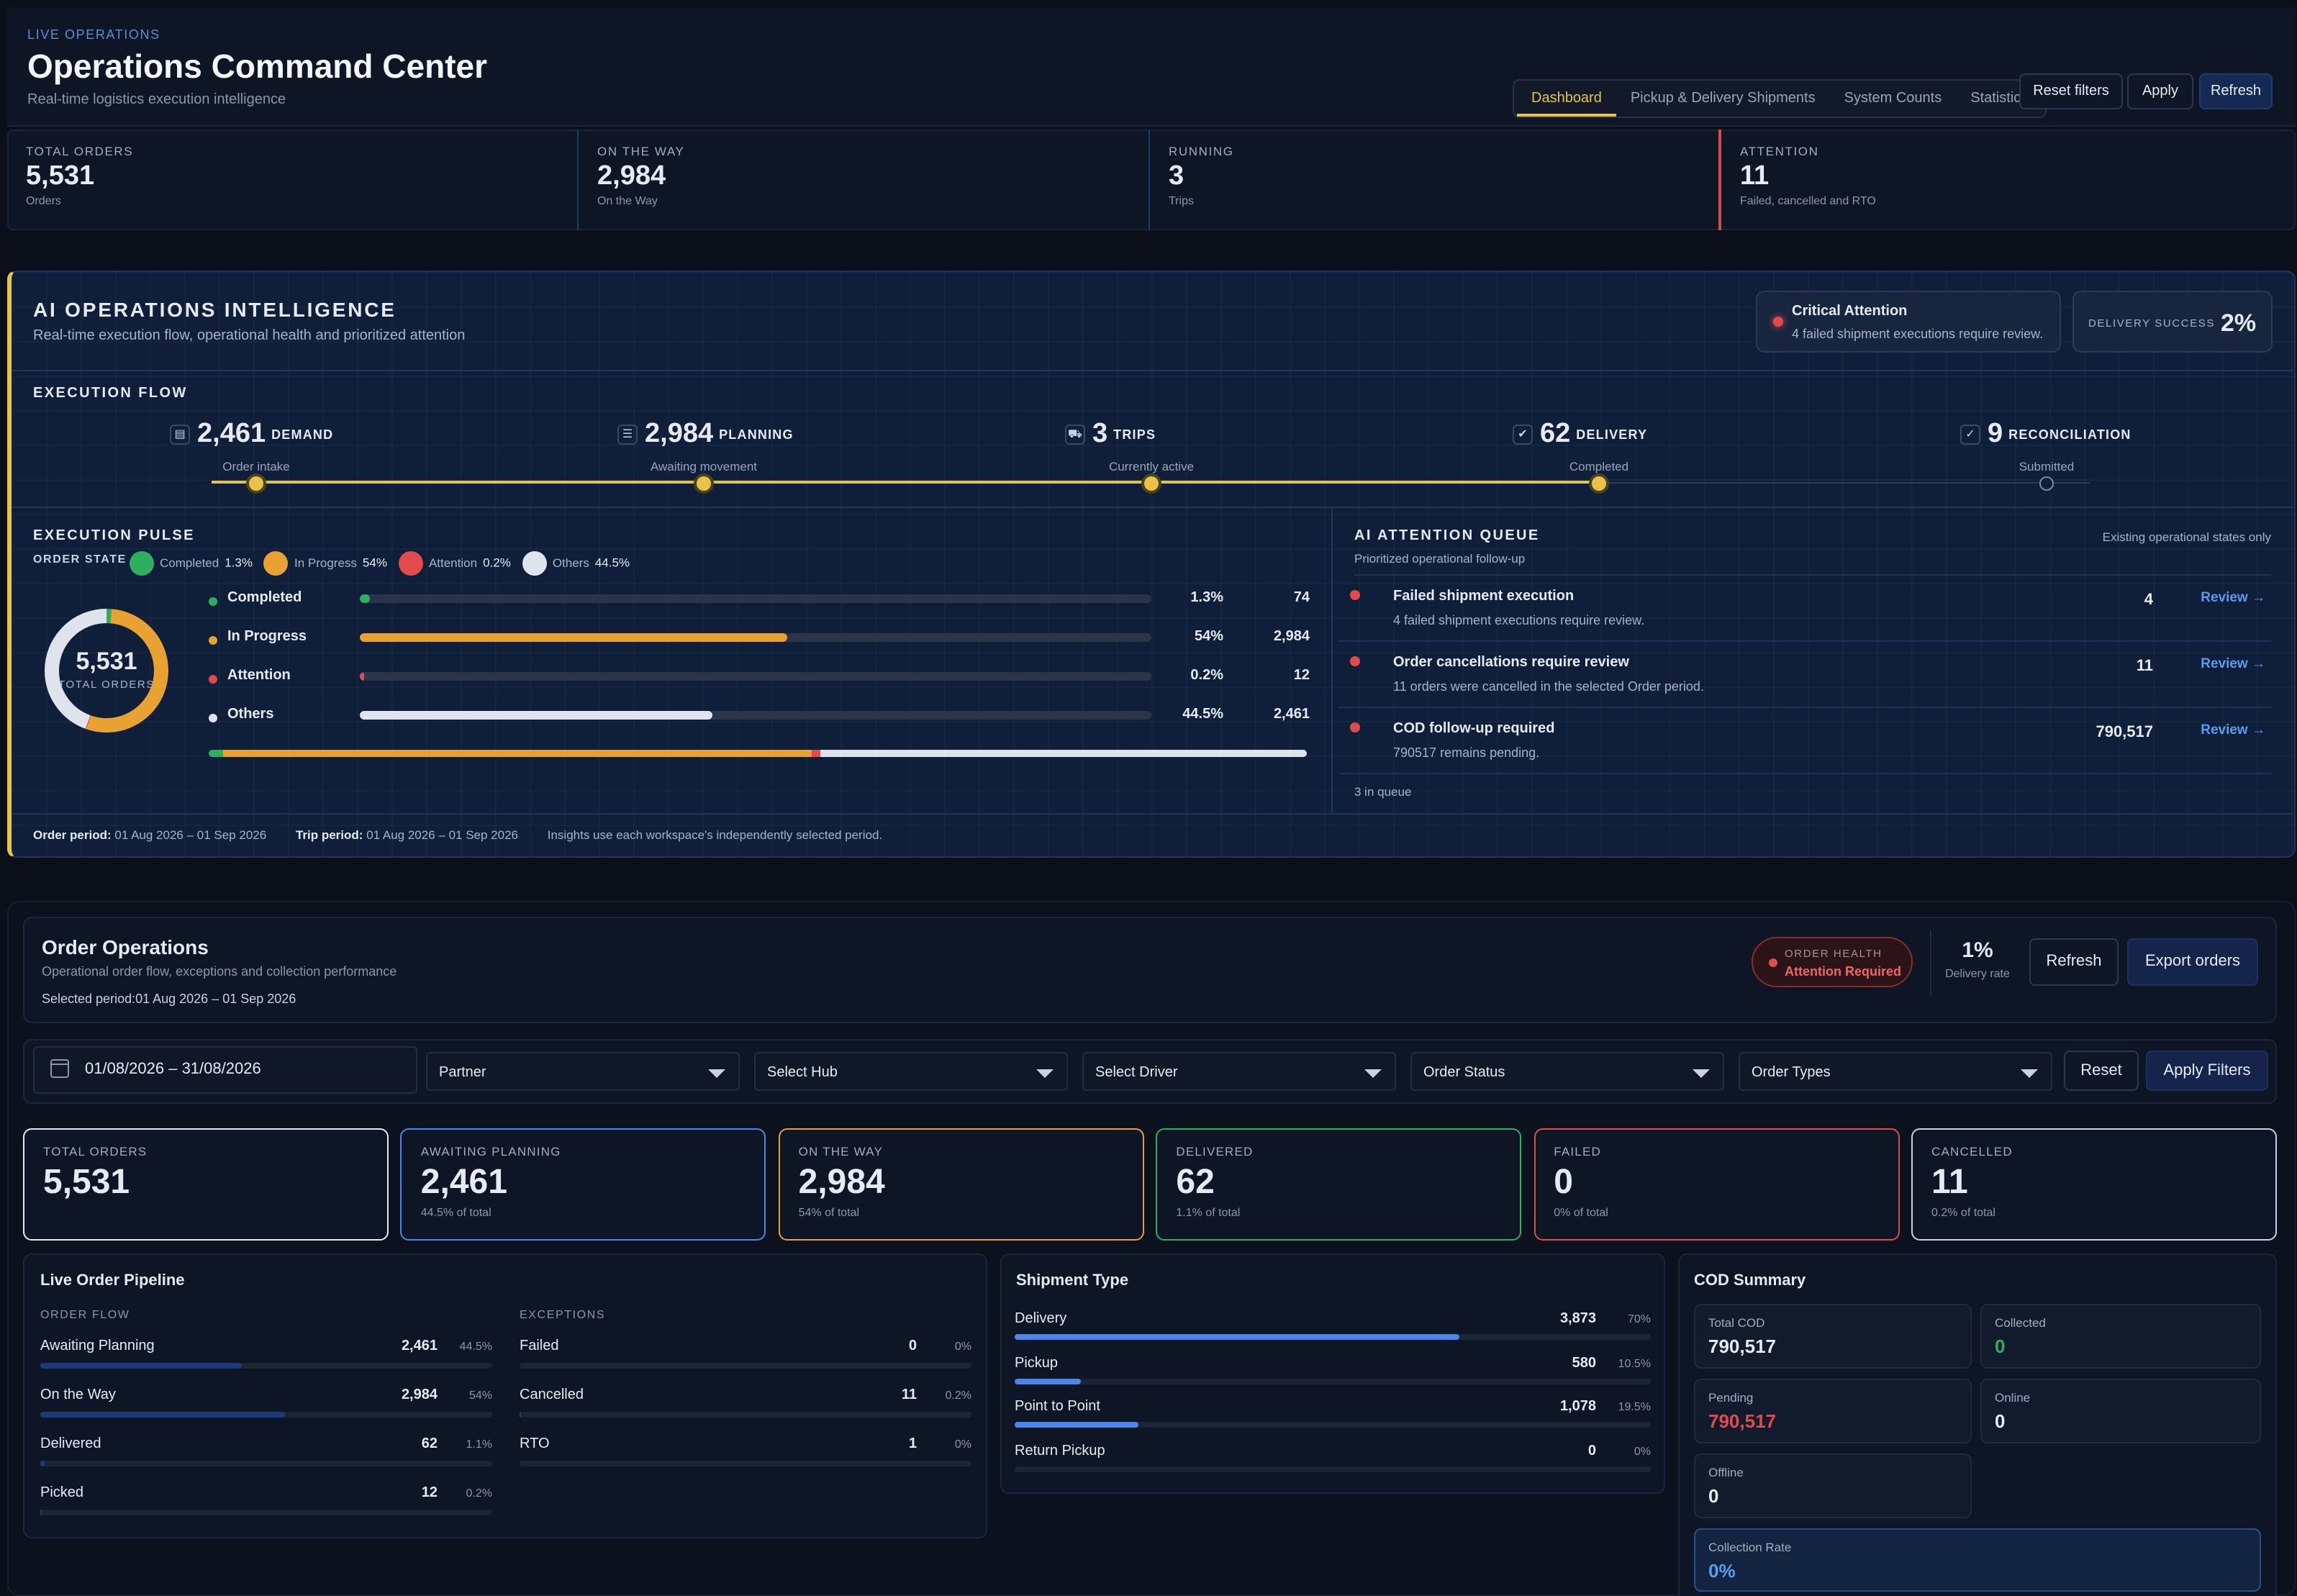 The image size is (2297, 1596). Describe the element at coordinates (1484, 596) in the screenshot. I see `queue-item-title: Failed shipment execution` at that location.